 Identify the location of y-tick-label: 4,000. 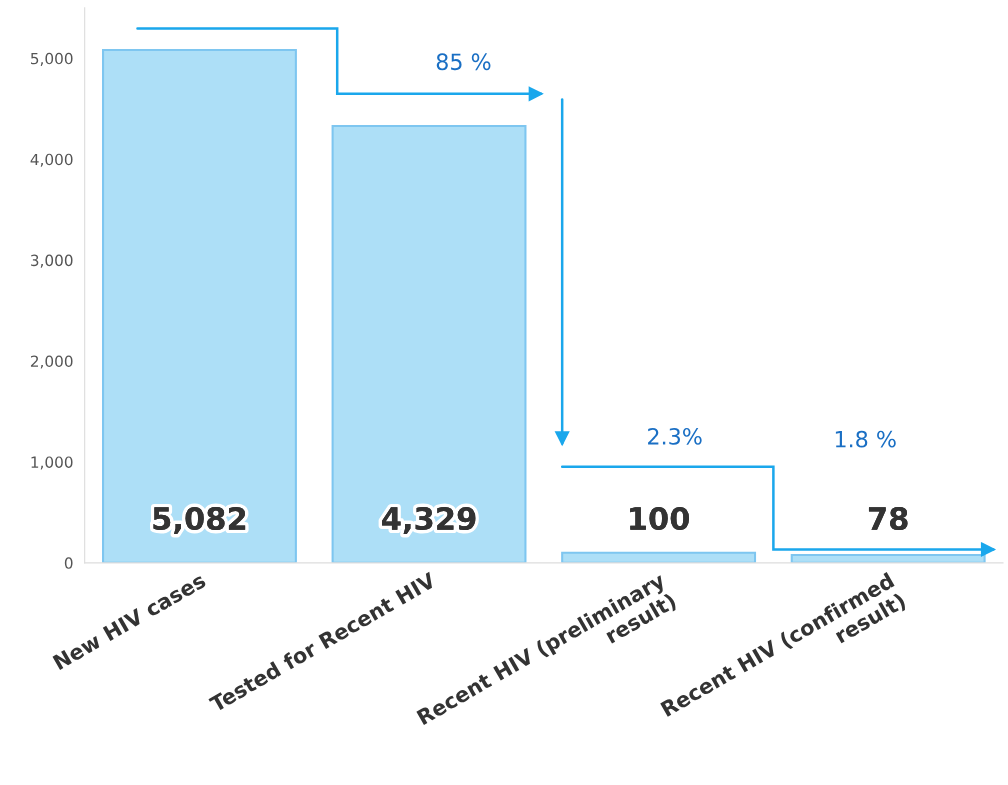
(51, 160).